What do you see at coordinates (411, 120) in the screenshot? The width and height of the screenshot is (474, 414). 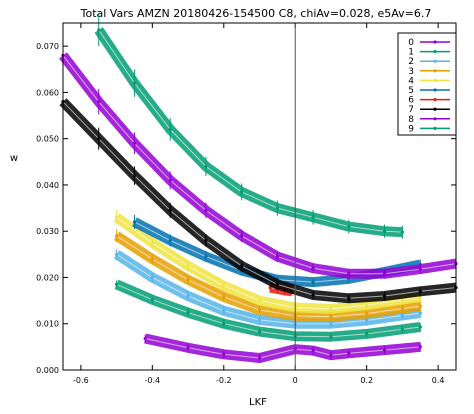 I see `legend-label: 8` at bounding box center [411, 120].